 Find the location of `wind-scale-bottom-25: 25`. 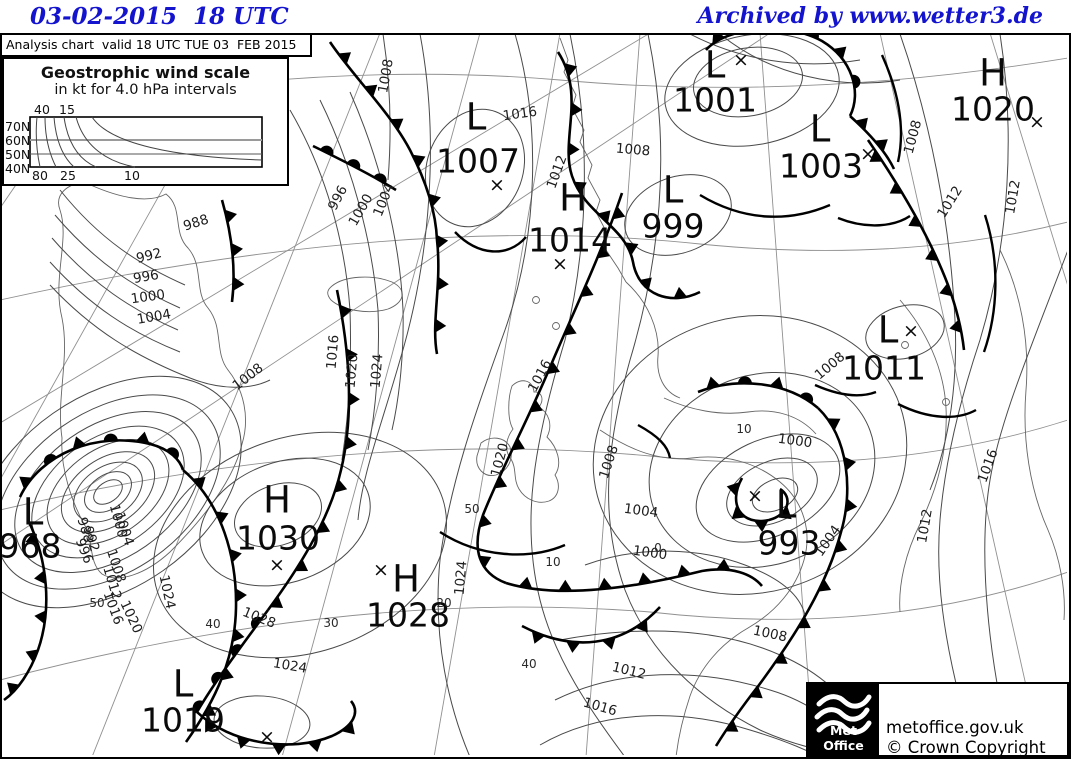

wind-scale-bottom-25: 25 is located at coordinates (68, 175).